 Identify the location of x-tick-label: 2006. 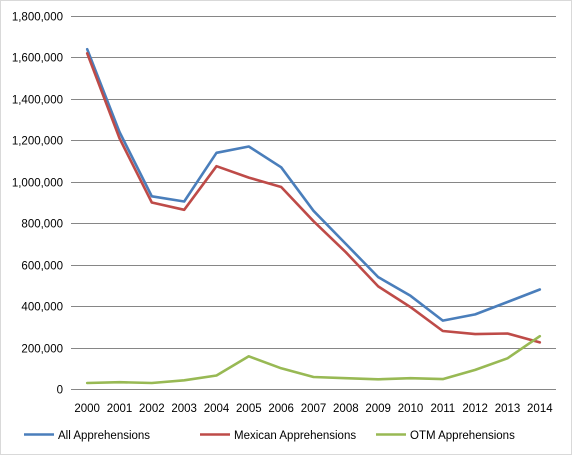
(281, 409).